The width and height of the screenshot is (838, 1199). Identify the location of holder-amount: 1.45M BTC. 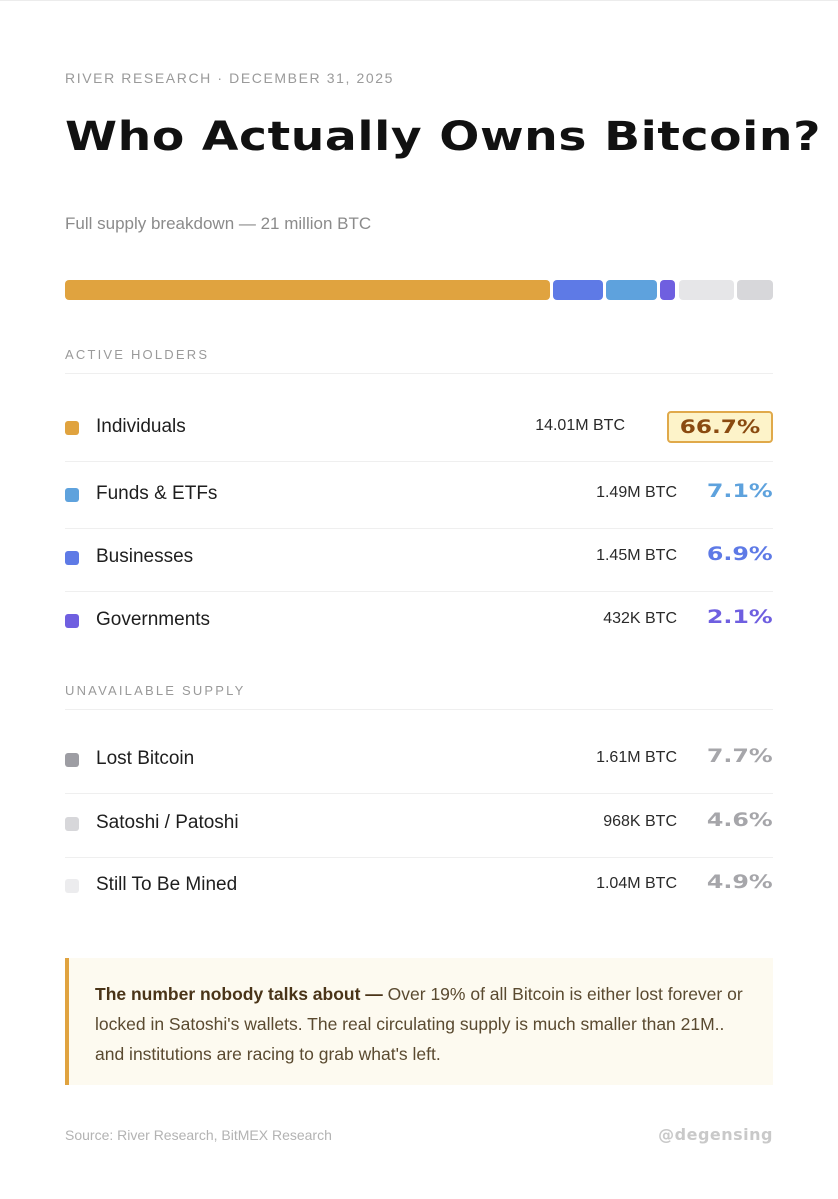
(636, 555).